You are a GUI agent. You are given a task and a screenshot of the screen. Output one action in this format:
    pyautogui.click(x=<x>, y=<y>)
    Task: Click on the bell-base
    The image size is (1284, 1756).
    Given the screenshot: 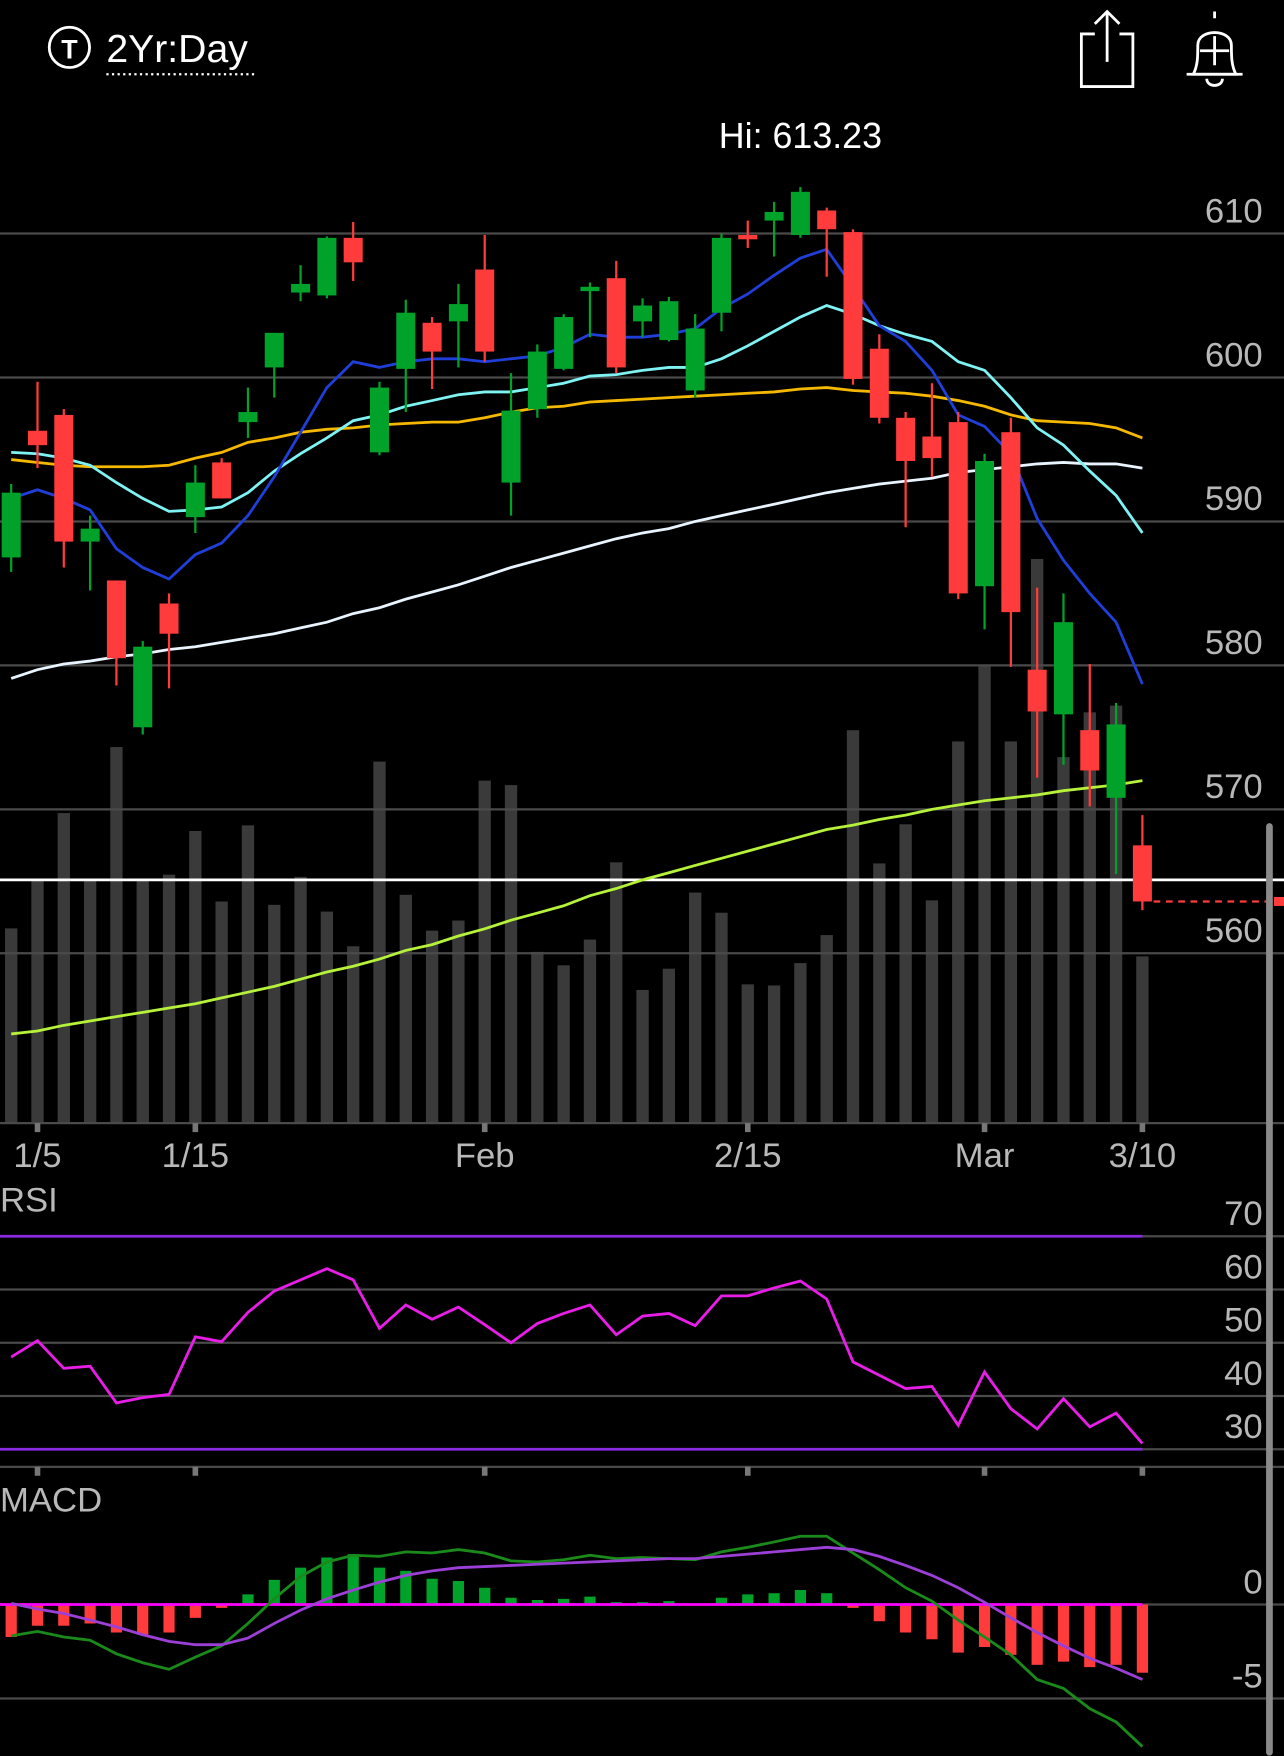 What is the action you would take?
    pyautogui.click(x=1214, y=79)
    